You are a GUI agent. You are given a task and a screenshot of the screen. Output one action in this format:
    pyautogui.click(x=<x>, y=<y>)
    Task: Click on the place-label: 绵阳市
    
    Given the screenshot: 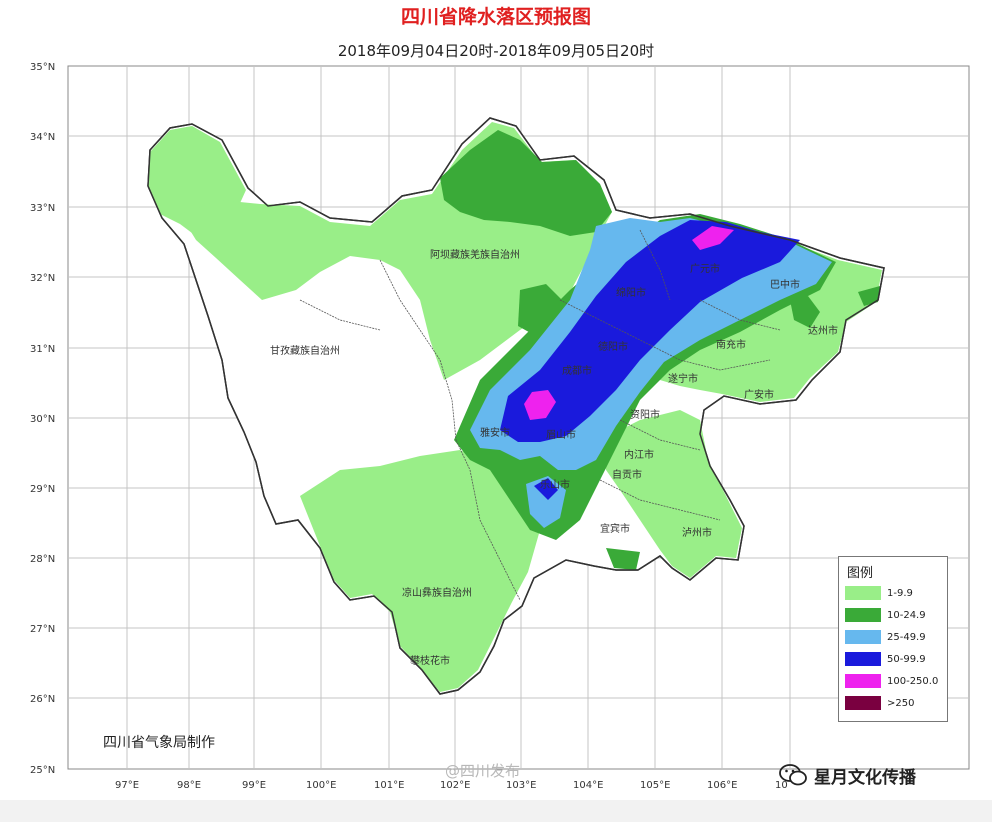 What is the action you would take?
    pyautogui.click(x=631, y=292)
    